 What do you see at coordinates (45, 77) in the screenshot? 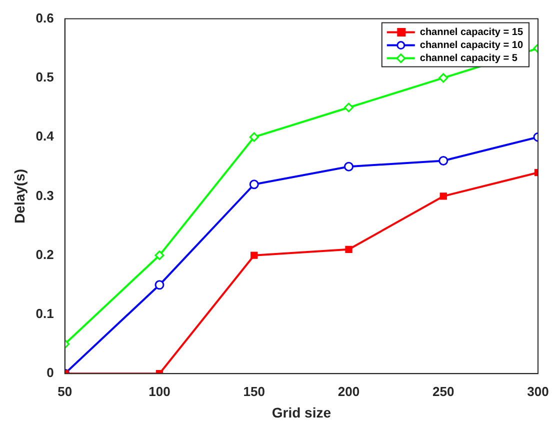
I see `y-tick-label: 0.5` at bounding box center [45, 77].